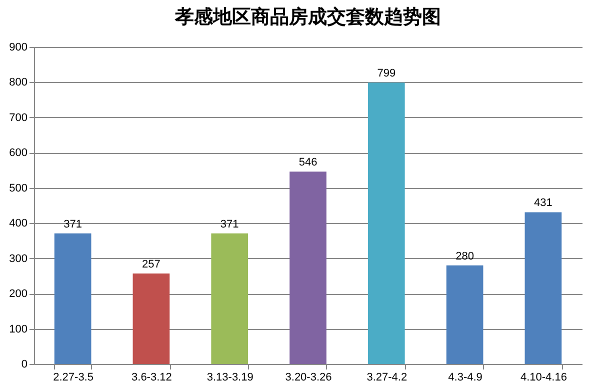  What do you see at coordinates (18, 258) in the screenshot?
I see `y-tick-label: 300` at bounding box center [18, 258].